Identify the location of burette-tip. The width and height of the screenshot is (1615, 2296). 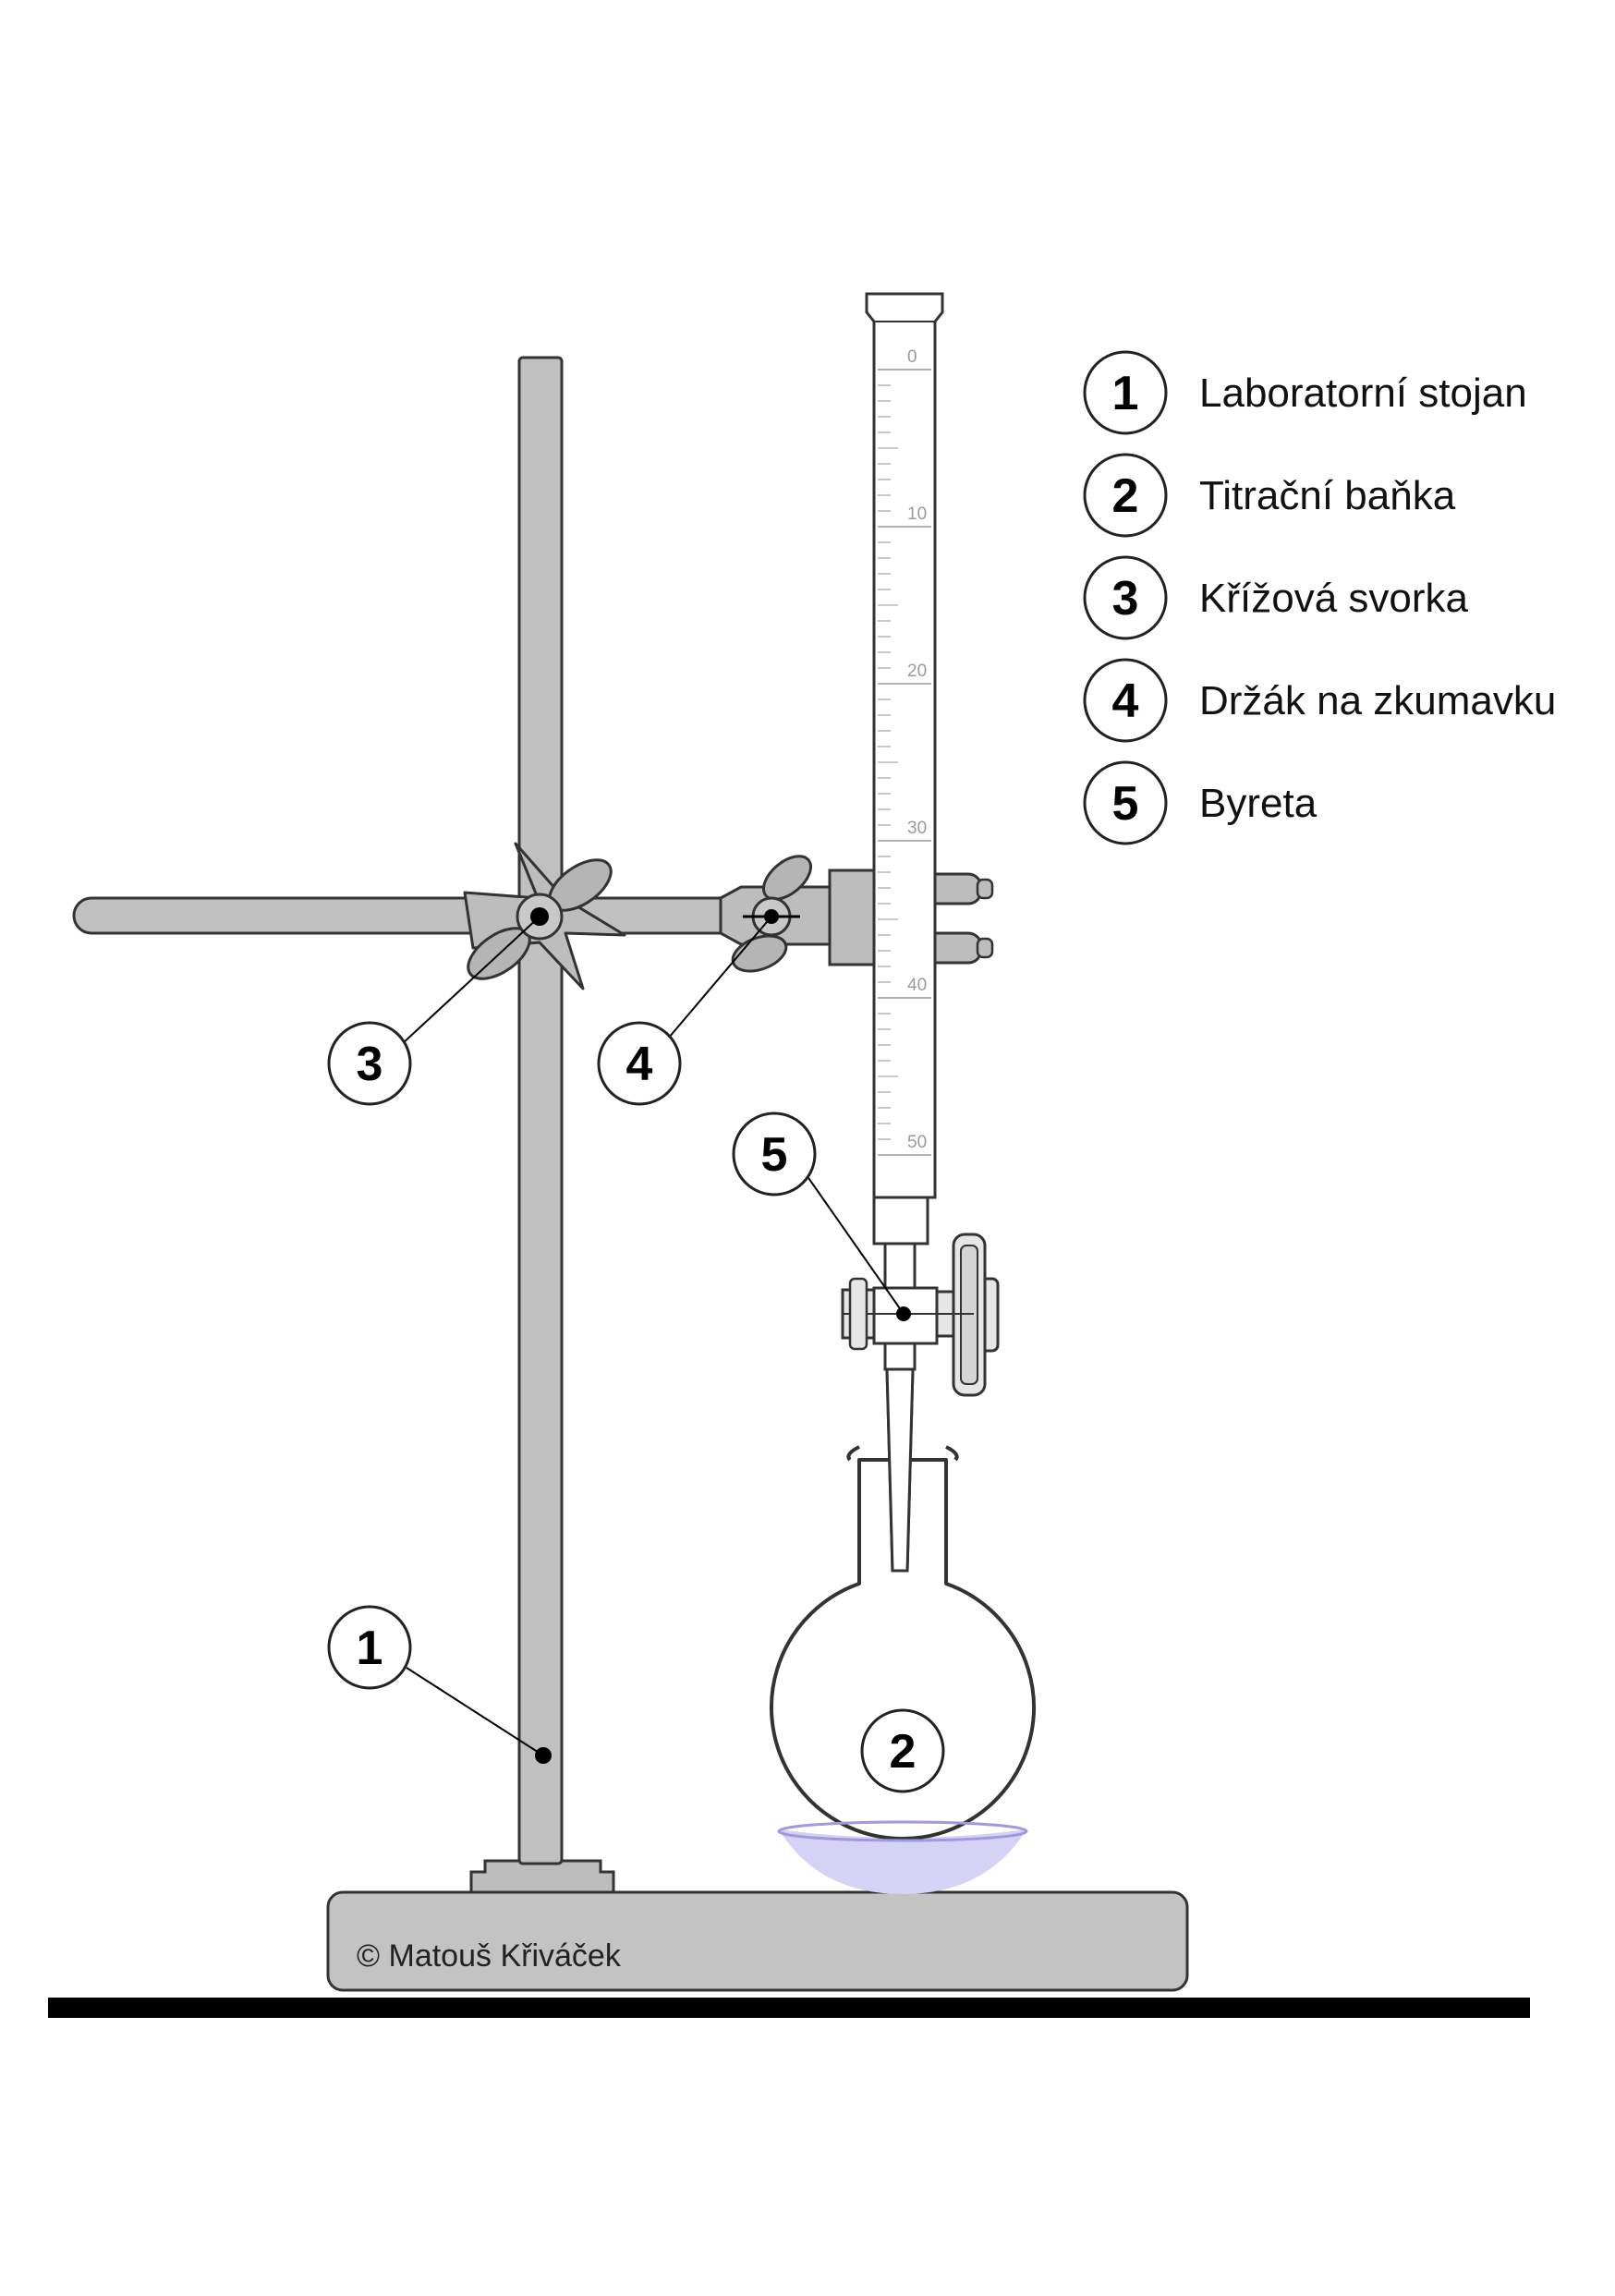
(900, 1470).